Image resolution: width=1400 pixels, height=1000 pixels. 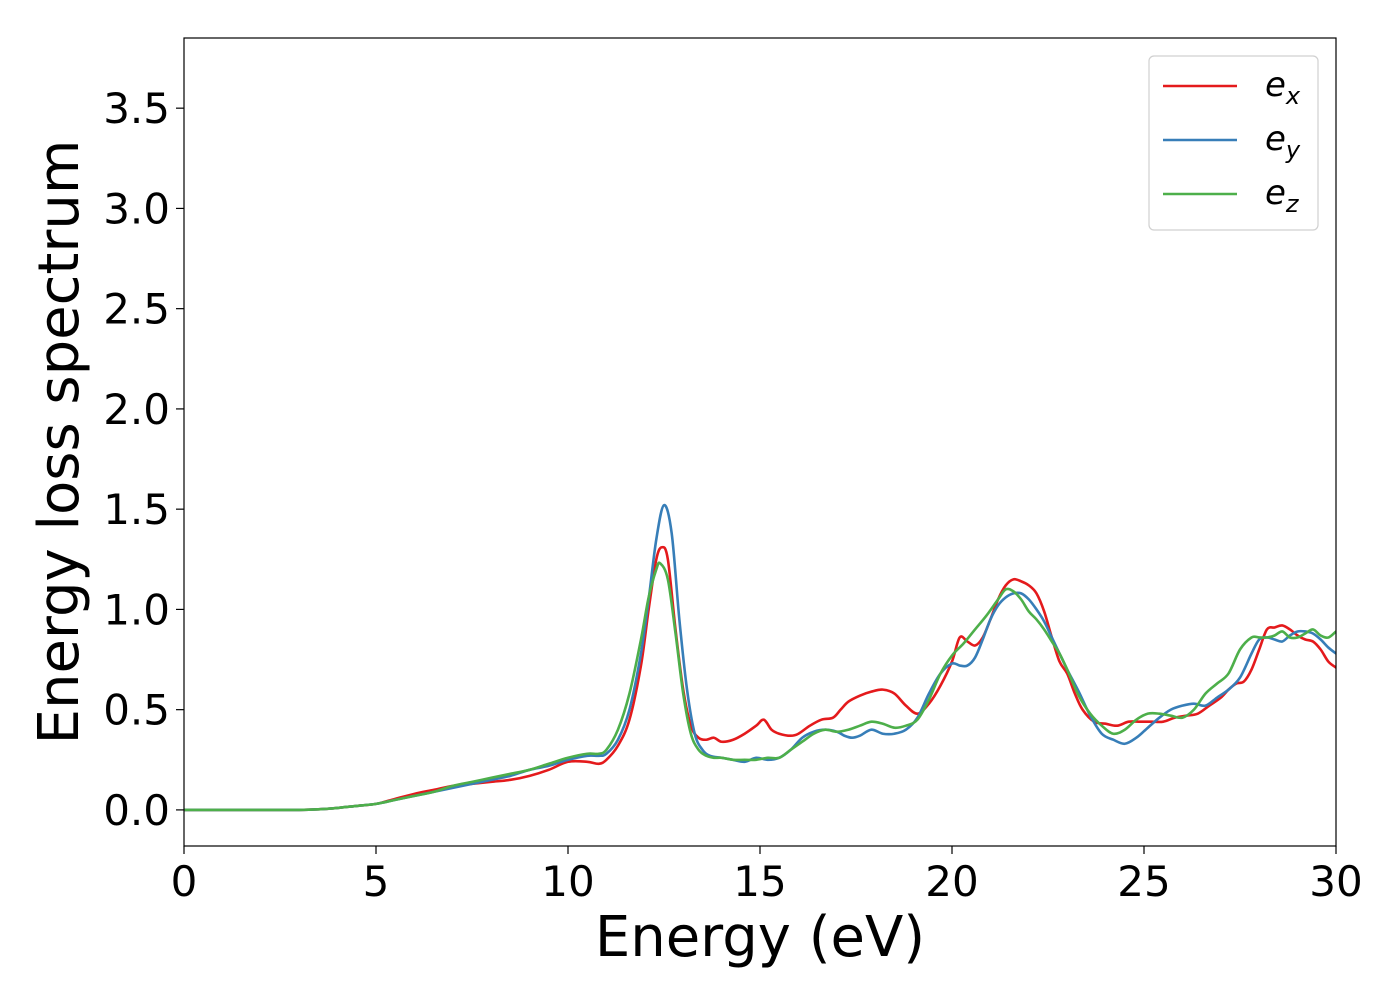 What do you see at coordinates (1335, 881) in the screenshot?
I see `x-tick-label: 30` at bounding box center [1335, 881].